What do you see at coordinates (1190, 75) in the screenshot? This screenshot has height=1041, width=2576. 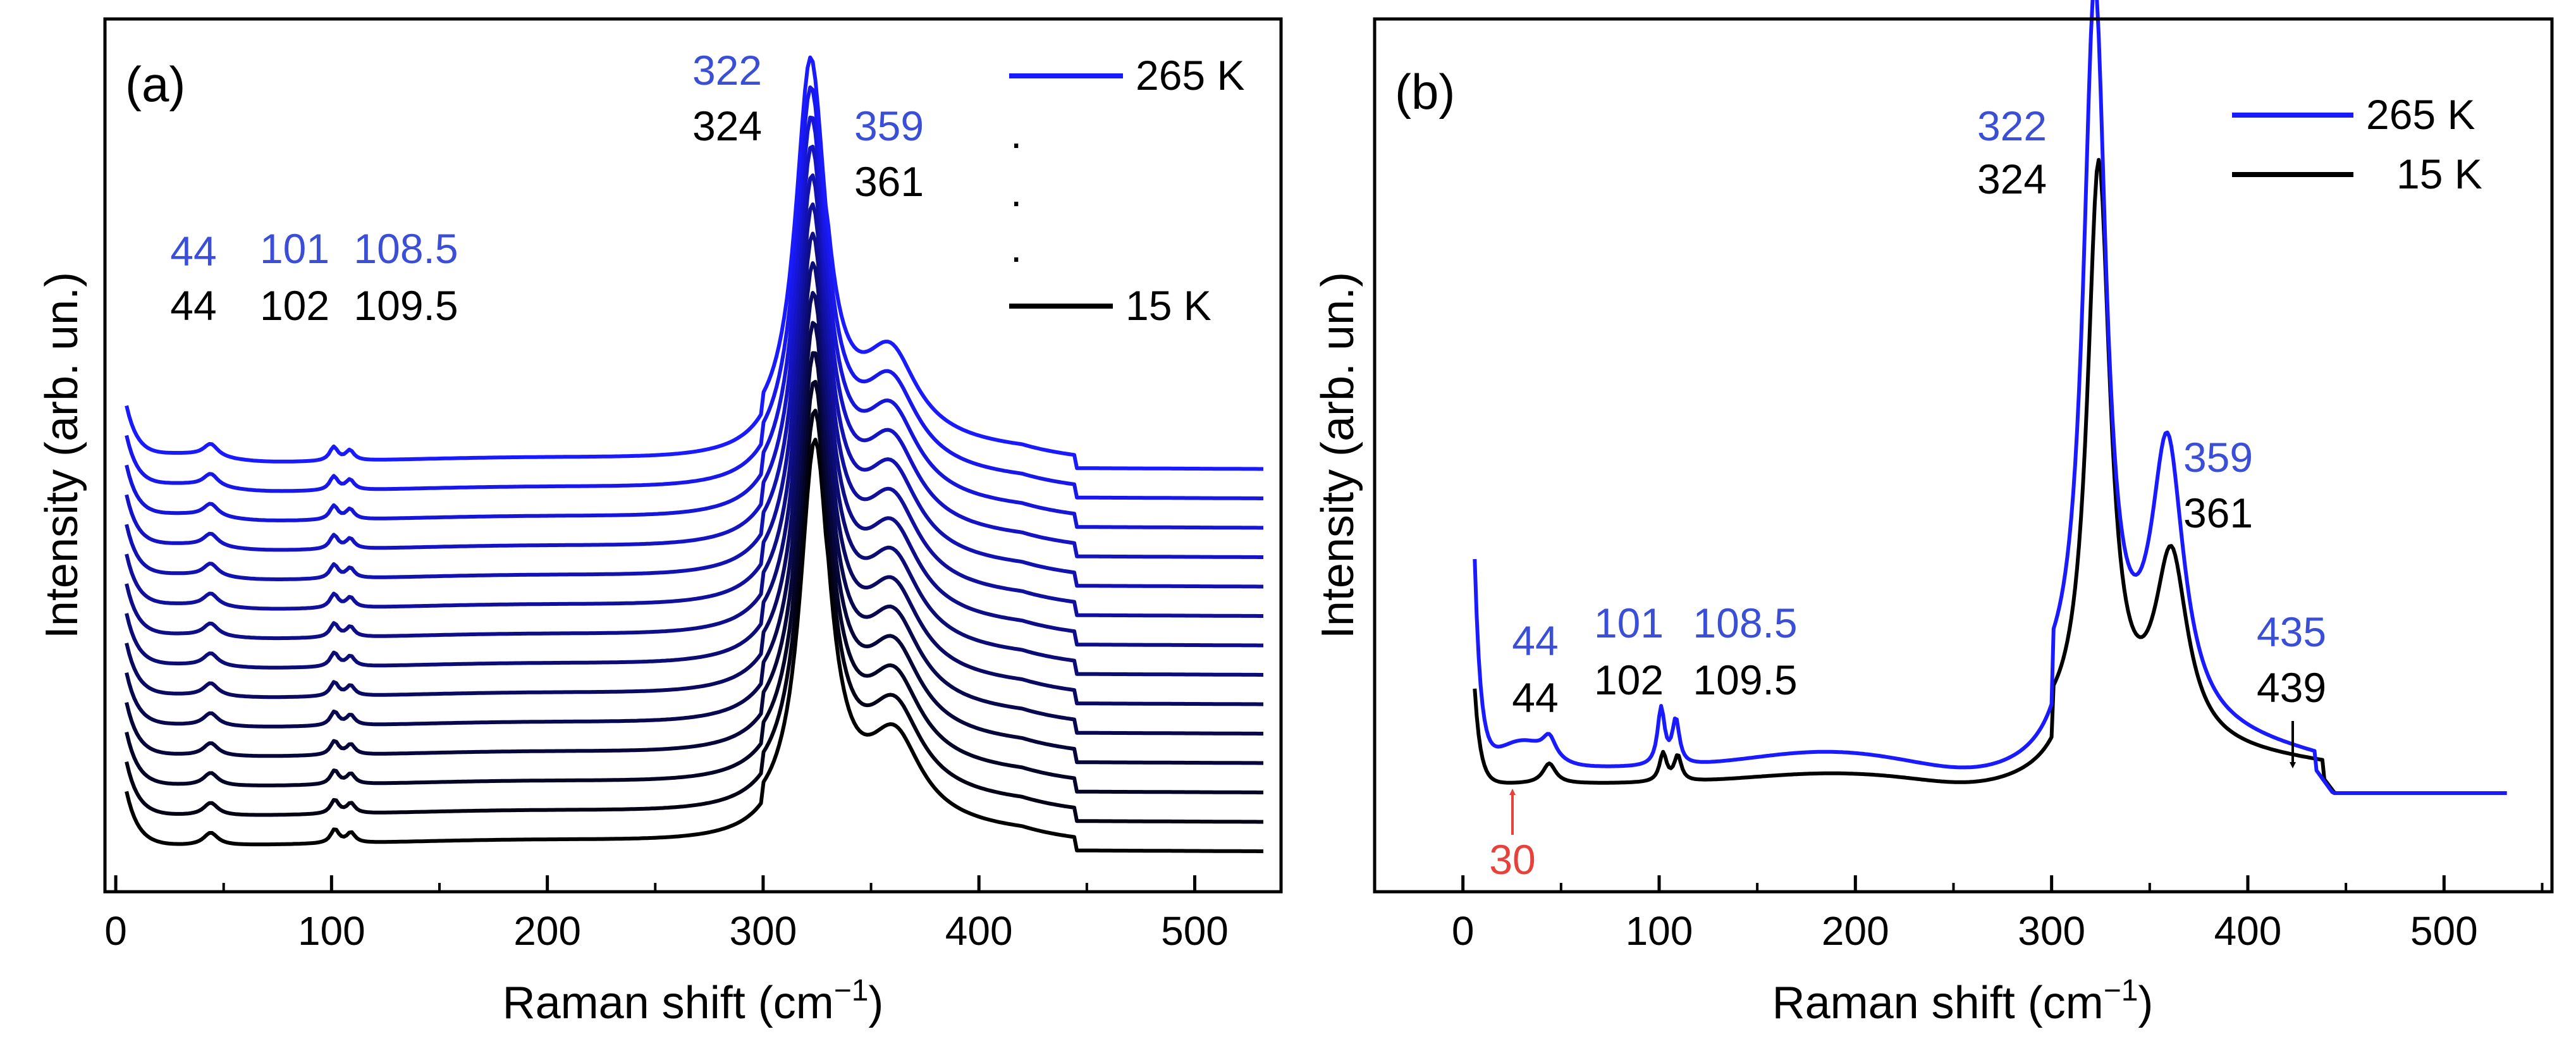 I see `panel-a-legend-label-265k: 265 K` at bounding box center [1190, 75].